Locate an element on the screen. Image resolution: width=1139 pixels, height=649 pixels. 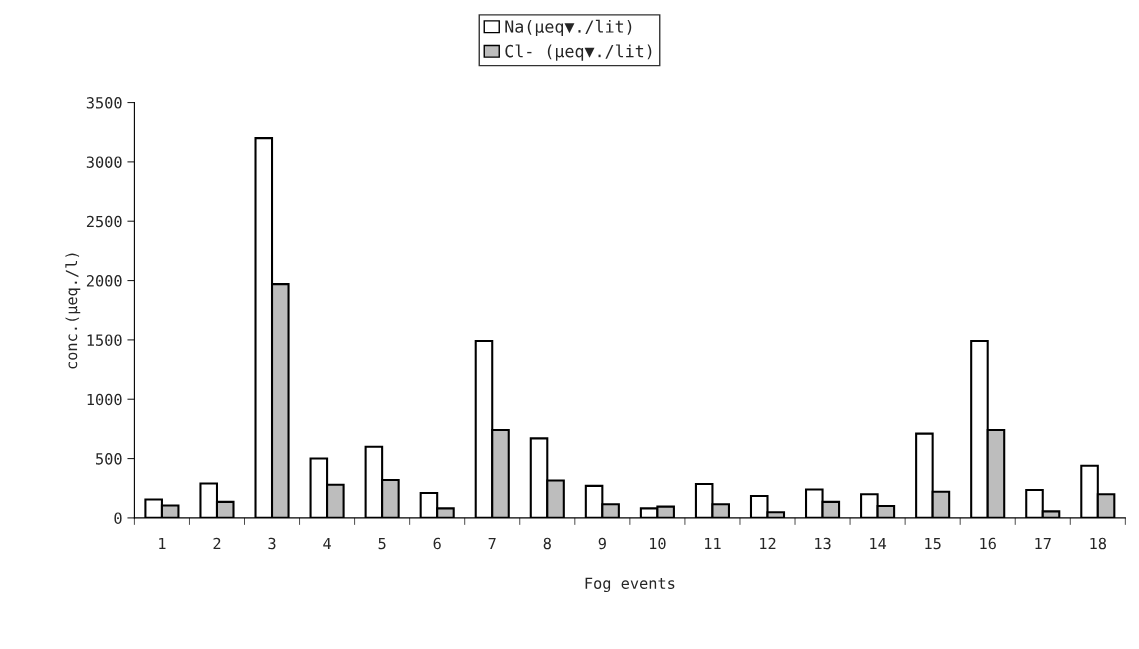
y-tick-label: 2500 is located at coordinates (104, 221).